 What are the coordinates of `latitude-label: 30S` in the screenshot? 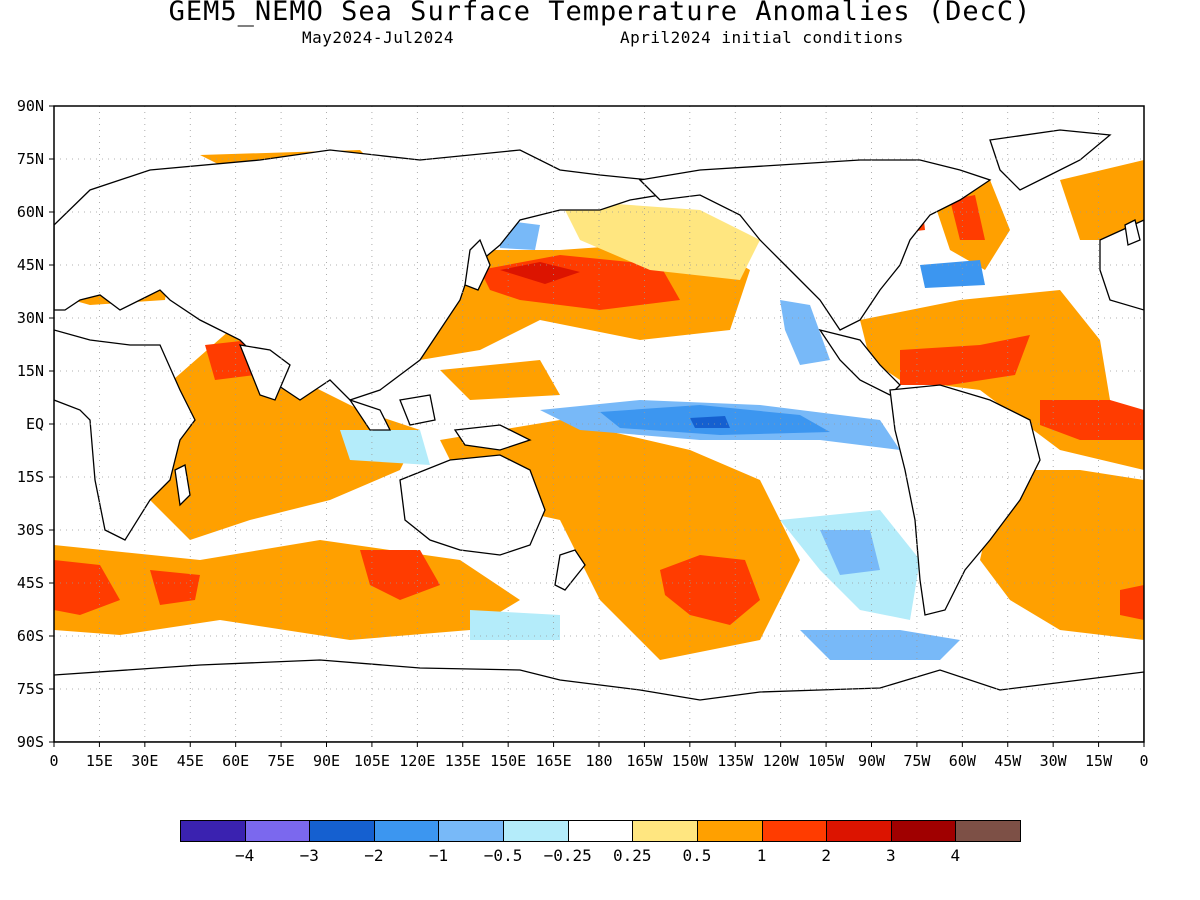 It's located at (30, 530).